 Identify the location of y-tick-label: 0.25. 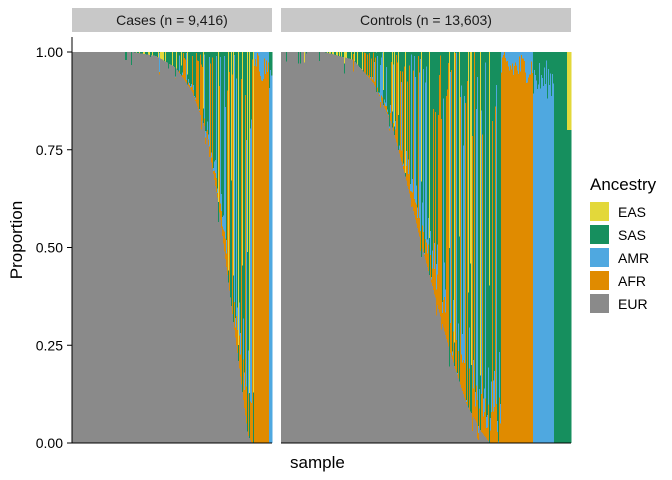
(49, 345).